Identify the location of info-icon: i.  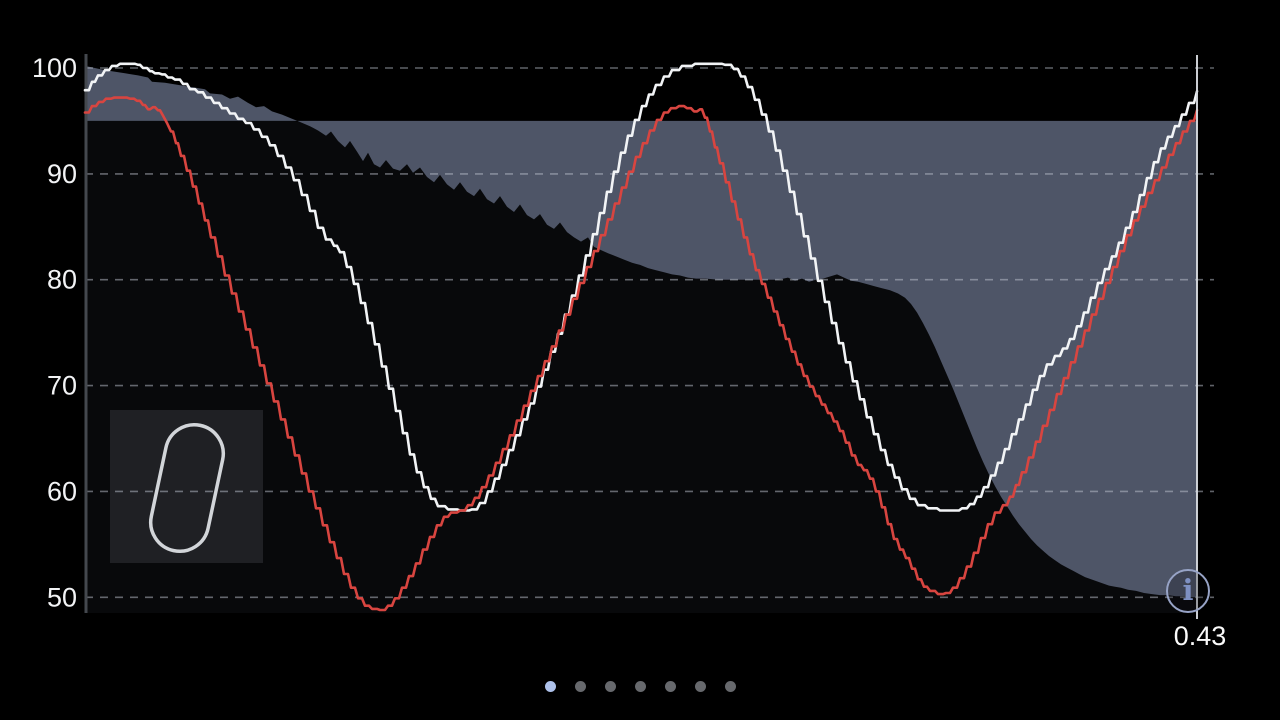
(1188, 589).